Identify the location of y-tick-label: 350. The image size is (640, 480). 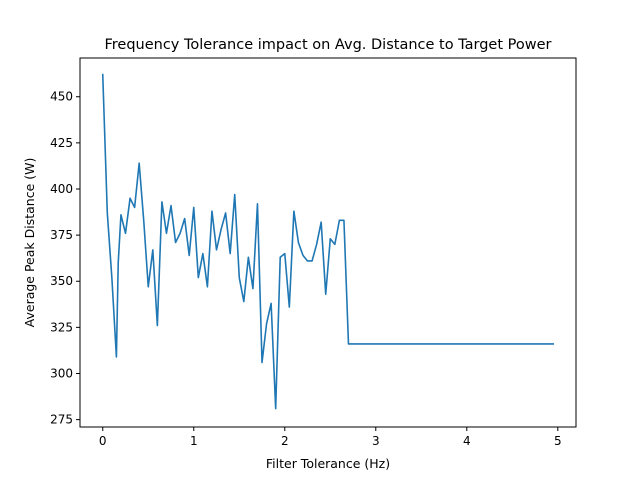
(61, 281).